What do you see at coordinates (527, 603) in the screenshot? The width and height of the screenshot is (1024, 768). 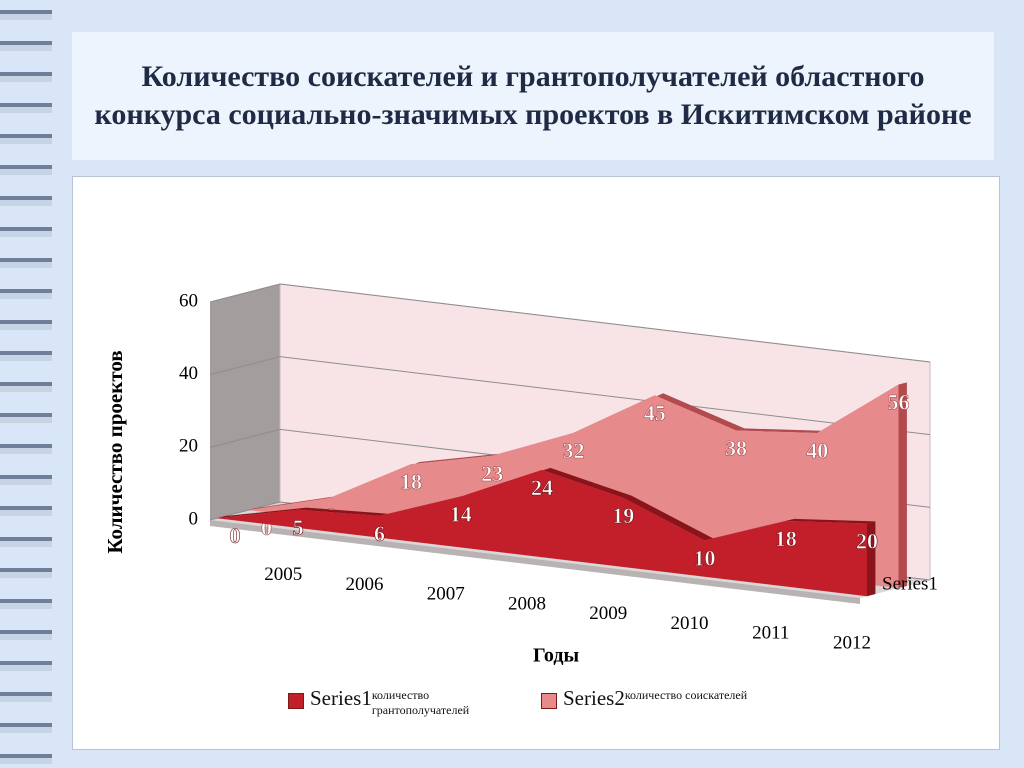 I see `x-tick-label: 2008` at bounding box center [527, 603].